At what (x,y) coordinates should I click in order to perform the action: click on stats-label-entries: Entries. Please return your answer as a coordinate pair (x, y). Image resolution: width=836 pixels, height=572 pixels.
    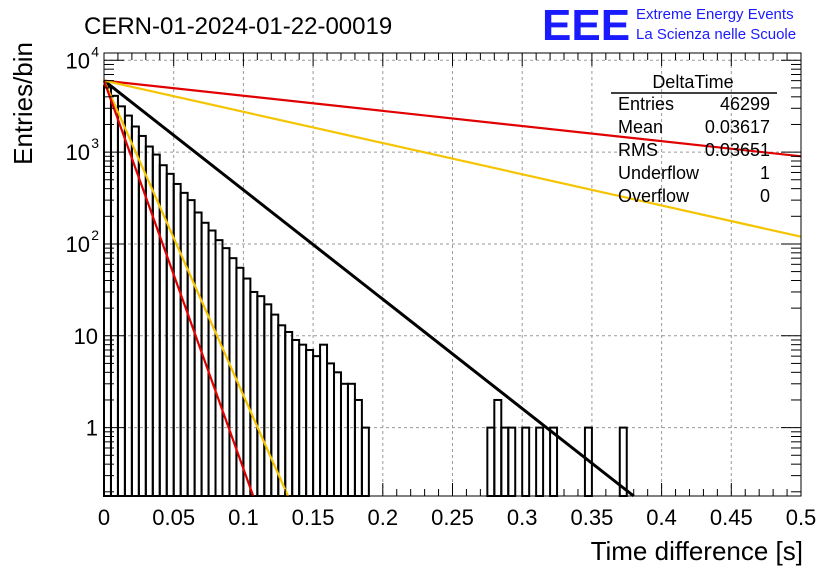
    Looking at the image, I should click on (646, 104).